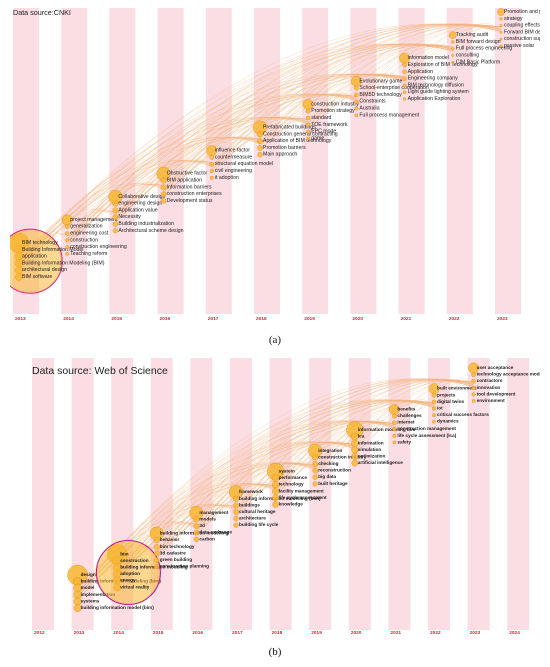  Describe the element at coordinates (185, 181) in the screenshot. I see `keyword-bim-application: BIM application` at that location.